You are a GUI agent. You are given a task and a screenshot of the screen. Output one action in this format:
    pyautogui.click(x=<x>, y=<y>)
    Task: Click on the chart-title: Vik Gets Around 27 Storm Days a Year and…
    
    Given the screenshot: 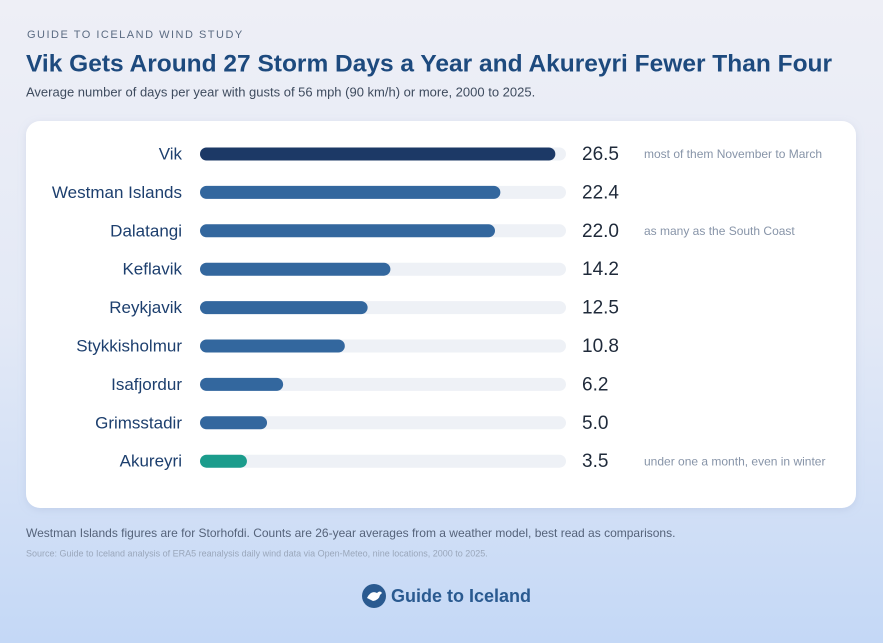 What is the action you would take?
    pyautogui.click(x=429, y=63)
    